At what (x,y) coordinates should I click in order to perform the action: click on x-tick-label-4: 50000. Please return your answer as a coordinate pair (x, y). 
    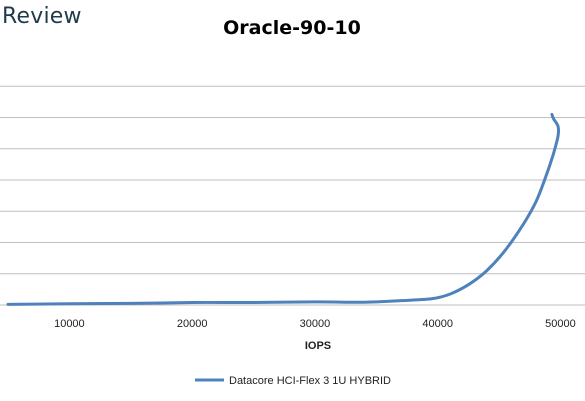
    Looking at the image, I should click on (560, 324).